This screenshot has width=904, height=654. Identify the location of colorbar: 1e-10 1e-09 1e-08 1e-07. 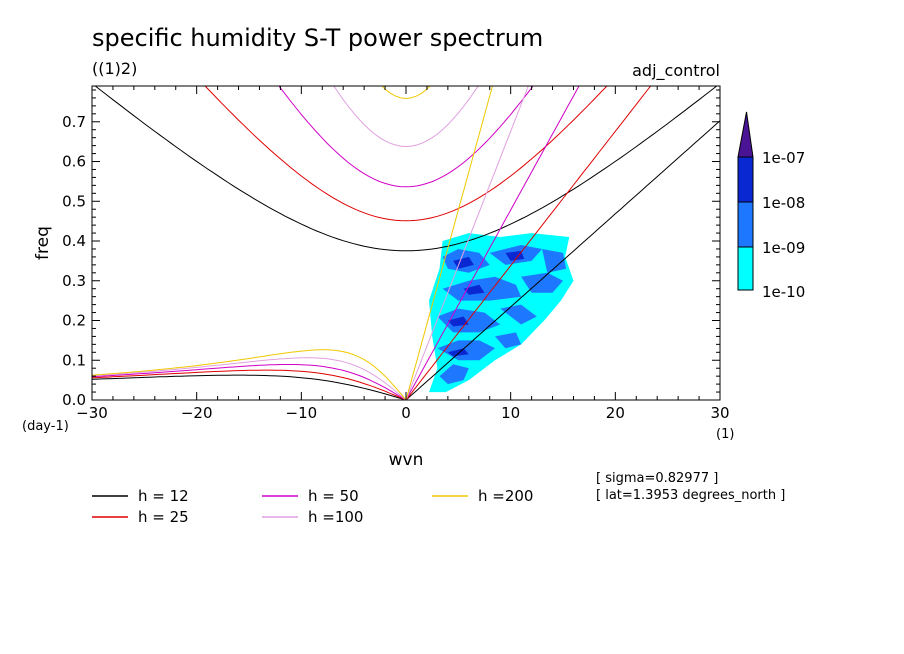
(771, 206).